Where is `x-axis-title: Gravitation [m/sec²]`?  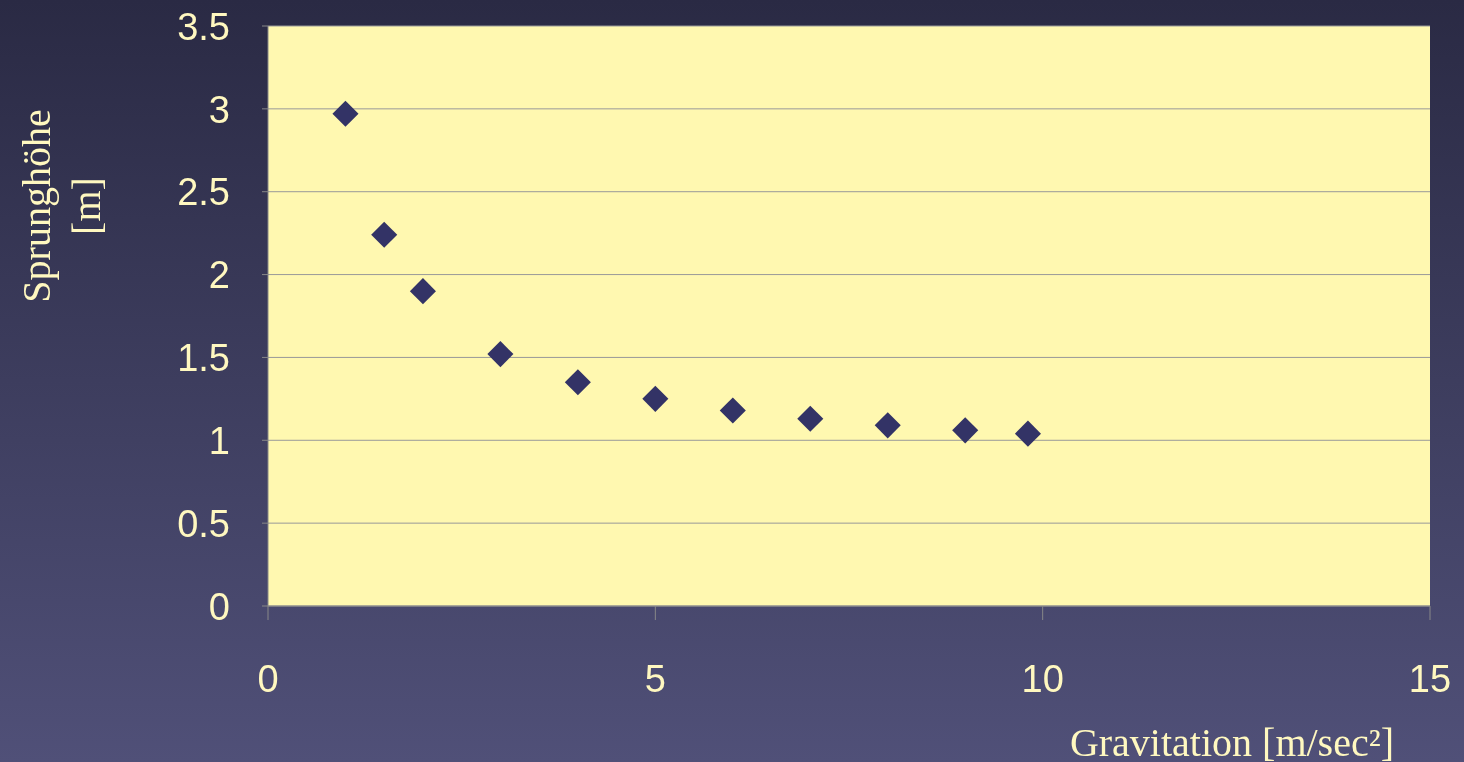
x-axis-title: Gravitation [m/sec²] is located at coordinates (1231, 741).